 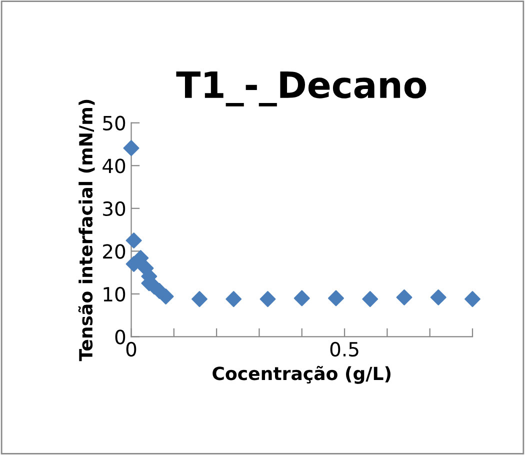 I want to click on x-axis-title: Cocentração (g/L), so click(x=301, y=375).